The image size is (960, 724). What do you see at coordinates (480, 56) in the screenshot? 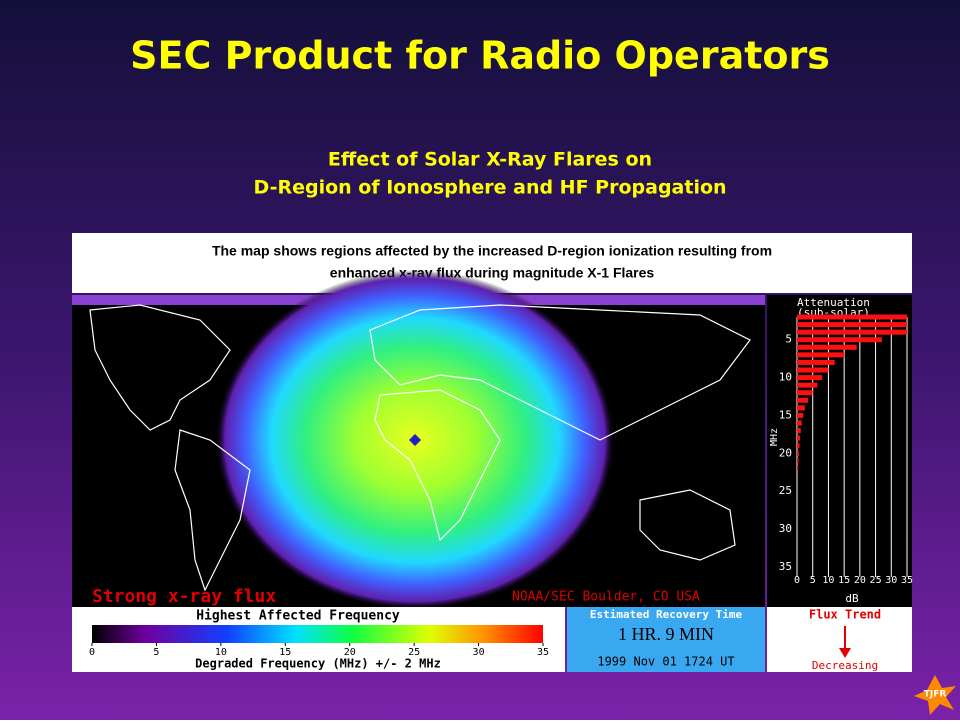
I see `title: SEC Product for Radio Operators` at bounding box center [480, 56].